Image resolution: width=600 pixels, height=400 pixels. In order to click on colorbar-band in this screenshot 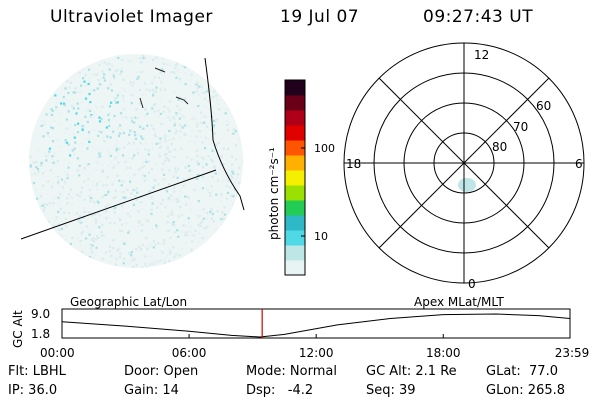, I will do `click(295, 238)`.